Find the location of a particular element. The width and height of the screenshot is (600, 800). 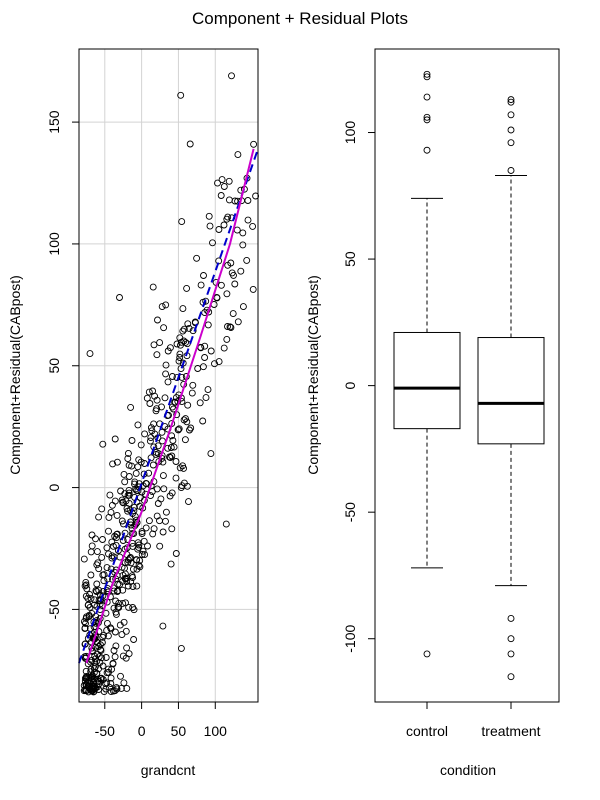

iqr-box is located at coordinates (511, 391).